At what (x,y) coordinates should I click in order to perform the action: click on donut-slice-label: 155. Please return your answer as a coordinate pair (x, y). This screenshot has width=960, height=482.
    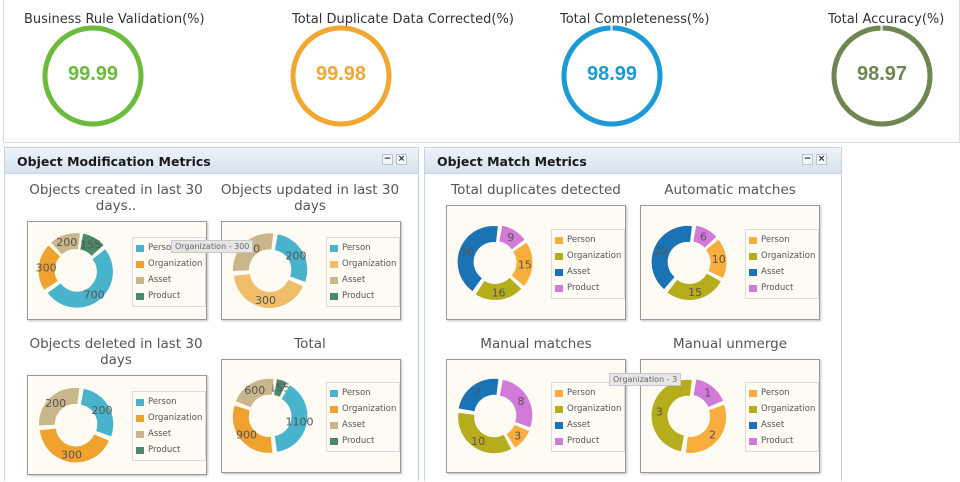
    Looking at the image, I should click on (279, 388).